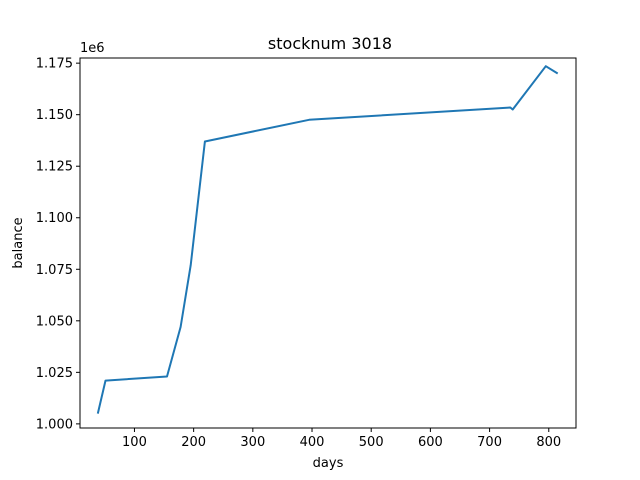  I want to click on x-tick-label: 100, so click(134, 442).